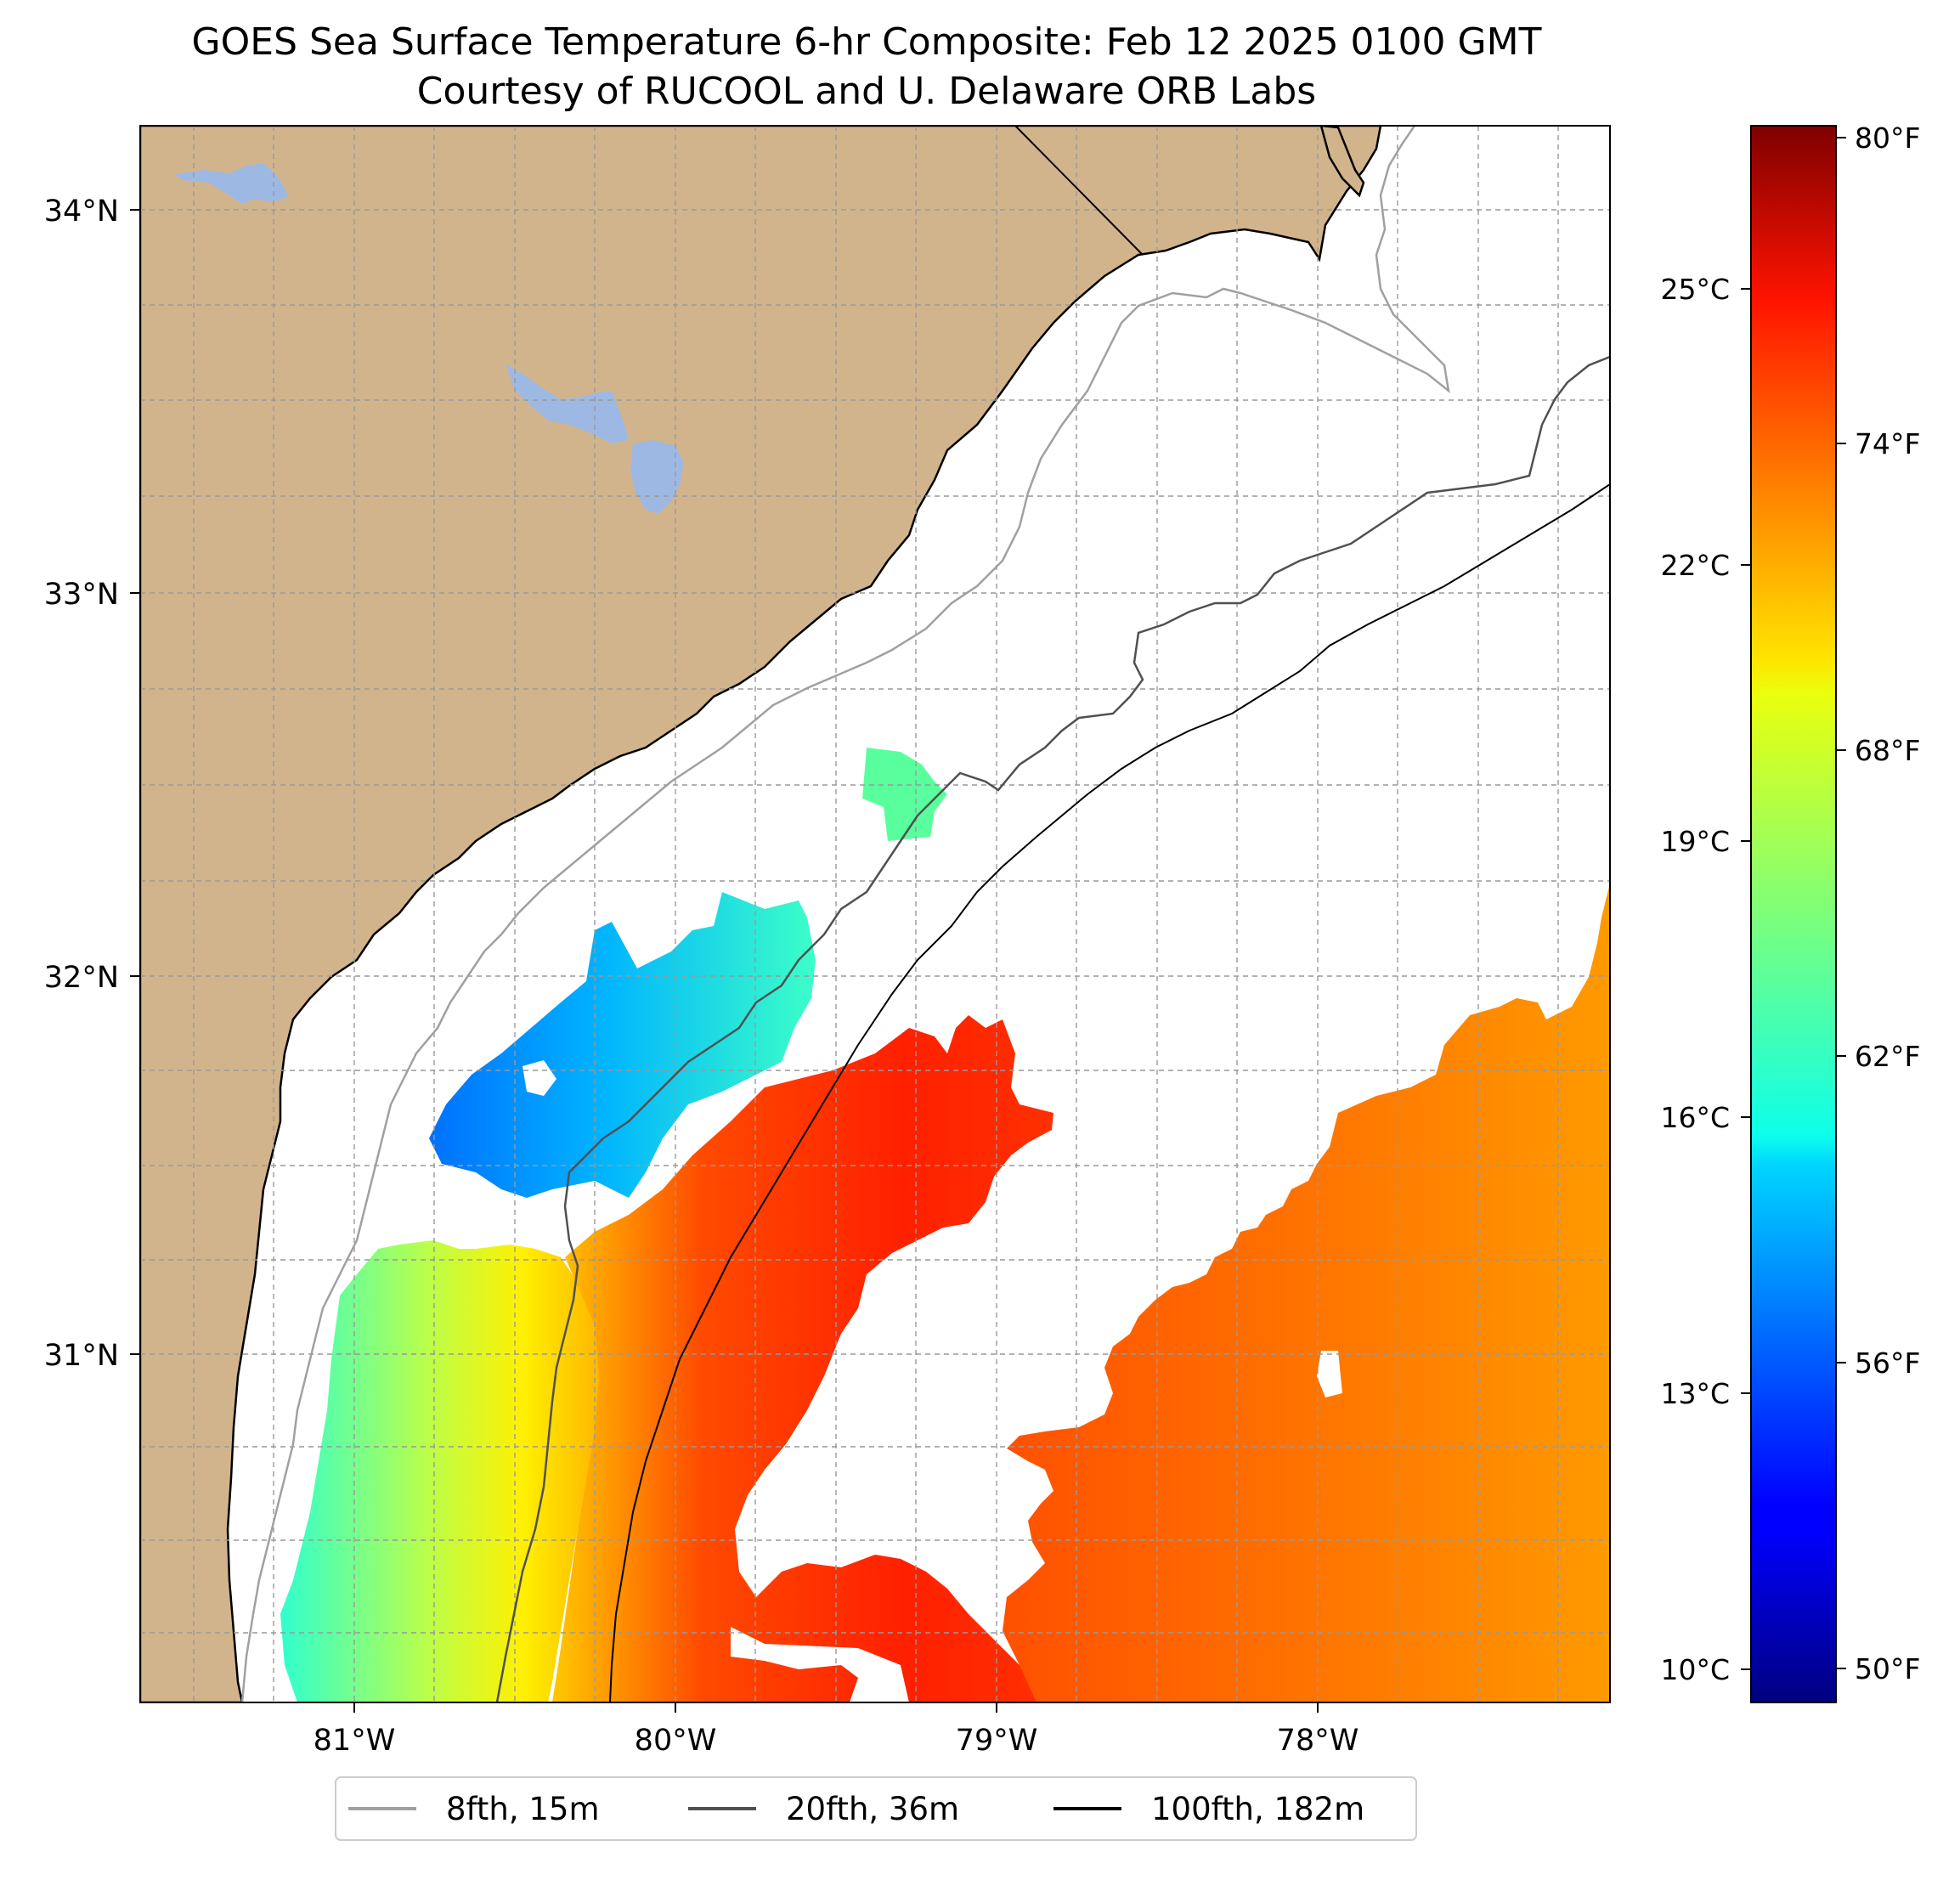  I want to click on colorbar-label-80f: 80°F, so click(1888, 138).